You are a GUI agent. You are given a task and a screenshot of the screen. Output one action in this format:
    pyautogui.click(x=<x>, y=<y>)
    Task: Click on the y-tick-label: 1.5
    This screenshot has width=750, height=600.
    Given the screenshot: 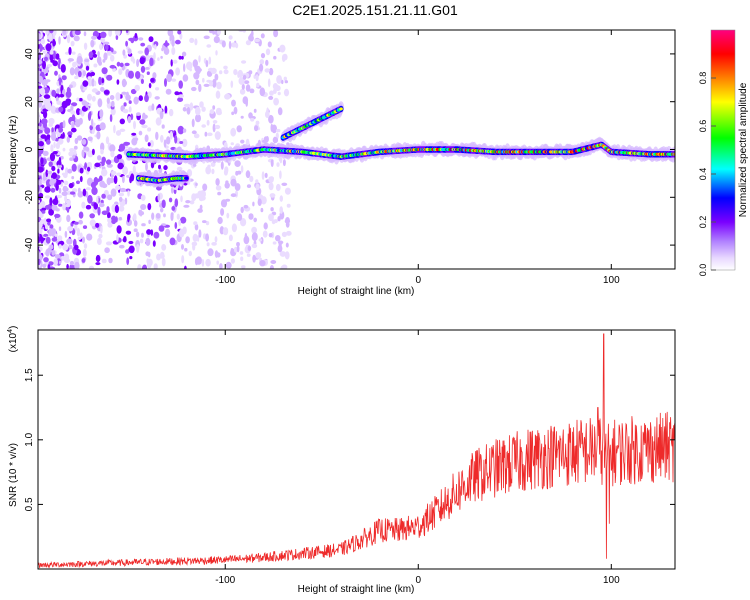 What is the action you would take?
    pyautogui.click(x=29, y=375)
    